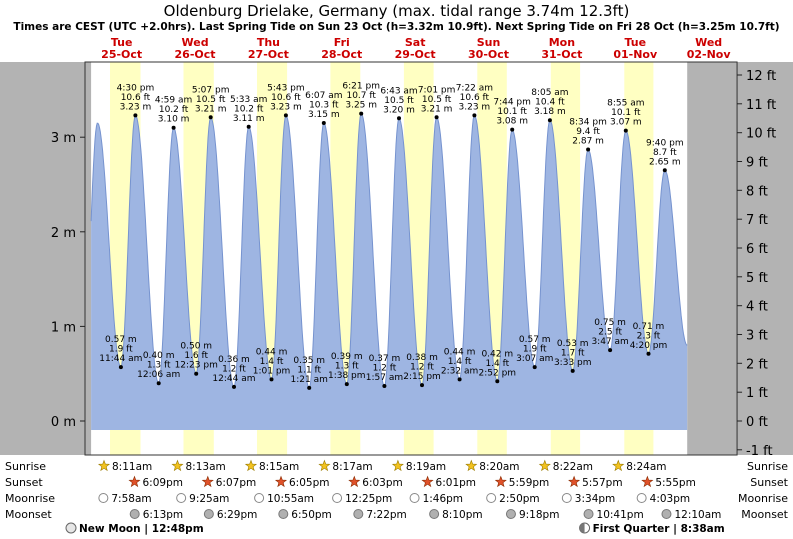 The width and height of the screenshot is (793, 539). Describe the element at coordinates (456, 483) in the screenshot. I see `sunset-time: 6:01pm` at that location.